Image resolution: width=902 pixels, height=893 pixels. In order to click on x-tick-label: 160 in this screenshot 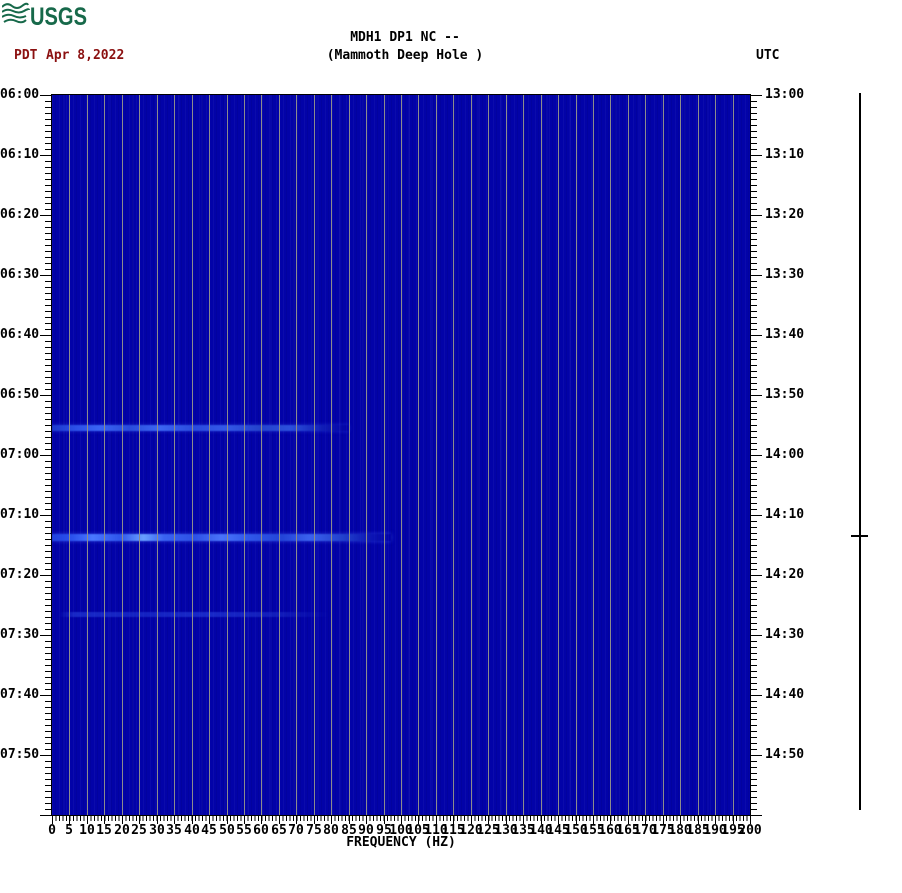, I will do `click(610, 830)`.